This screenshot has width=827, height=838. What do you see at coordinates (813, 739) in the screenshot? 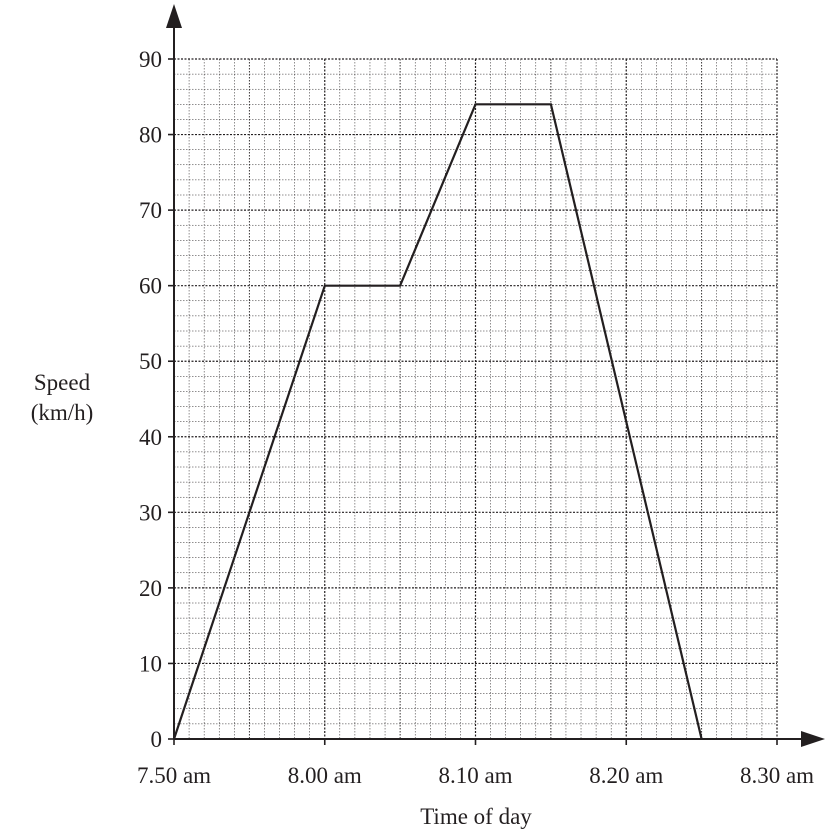
I see `x-axis-arrow` at bounding box center [813, 739].